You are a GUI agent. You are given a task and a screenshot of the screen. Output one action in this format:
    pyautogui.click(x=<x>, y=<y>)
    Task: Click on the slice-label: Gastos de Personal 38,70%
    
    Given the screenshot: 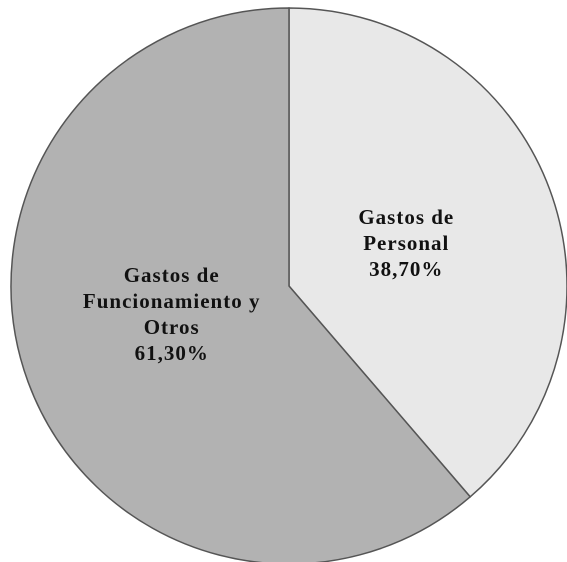 What is the action you would take?
    pyautogui.click(x=406, y=243)
    